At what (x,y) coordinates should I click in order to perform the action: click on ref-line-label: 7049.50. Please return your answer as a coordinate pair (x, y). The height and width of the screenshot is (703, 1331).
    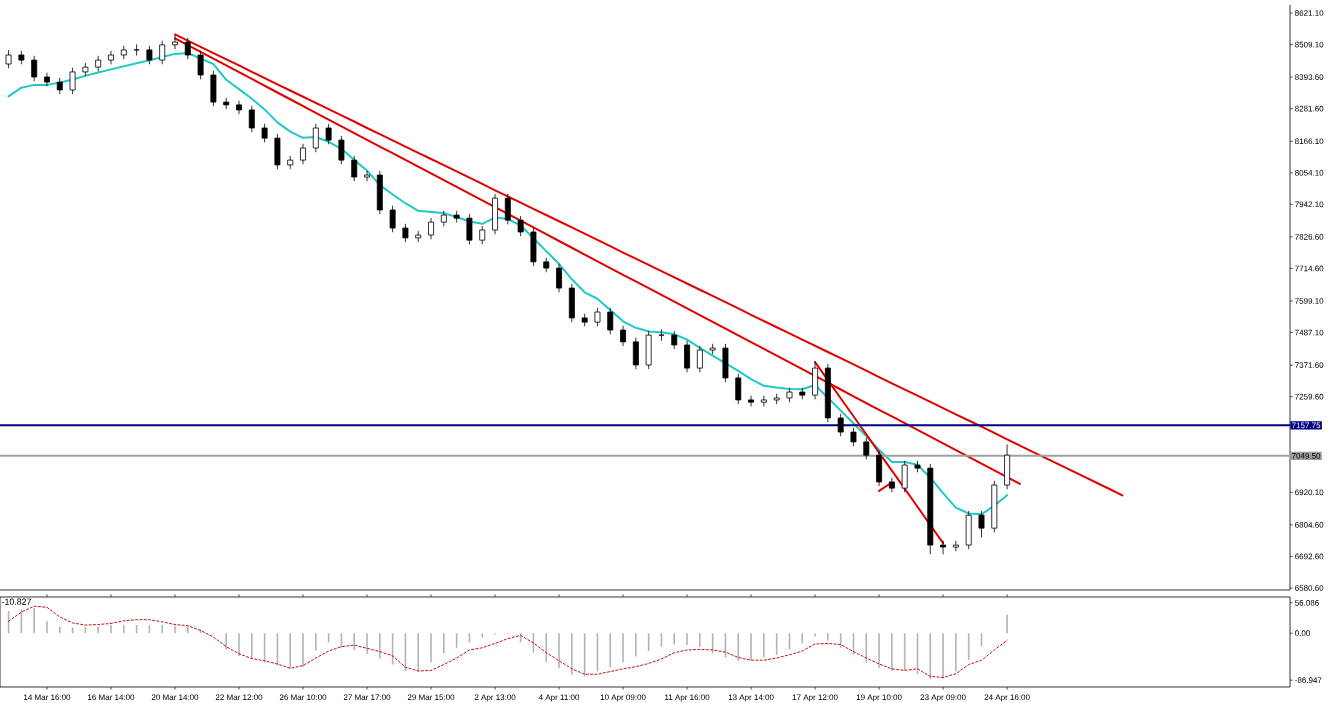
    Looking at the image, I should click on (1306, 456).